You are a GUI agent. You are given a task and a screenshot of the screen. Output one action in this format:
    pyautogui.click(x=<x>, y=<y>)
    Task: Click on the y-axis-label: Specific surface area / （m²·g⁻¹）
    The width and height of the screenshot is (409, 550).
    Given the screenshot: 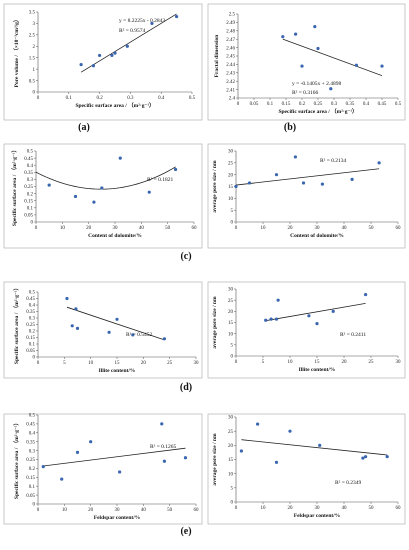 What is the action you would take?
    pyautogui.click(x=16, y=324)
    